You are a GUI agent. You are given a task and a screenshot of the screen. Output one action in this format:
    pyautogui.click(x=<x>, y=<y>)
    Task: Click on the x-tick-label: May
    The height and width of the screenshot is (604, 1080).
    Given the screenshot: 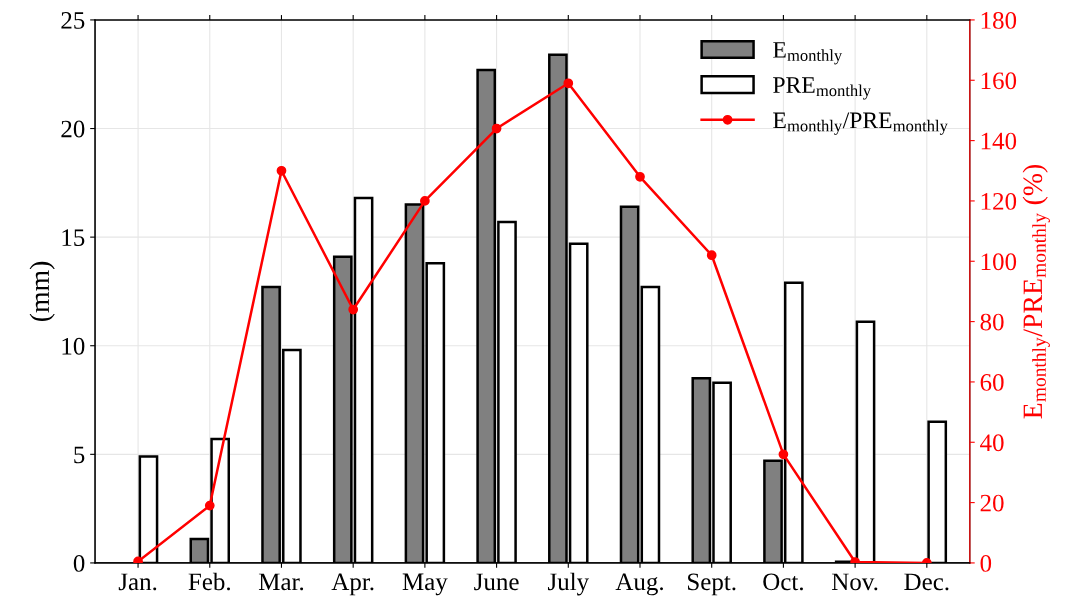 What is the action you would take?
    pyautogui.click(x=425, y=584)
    